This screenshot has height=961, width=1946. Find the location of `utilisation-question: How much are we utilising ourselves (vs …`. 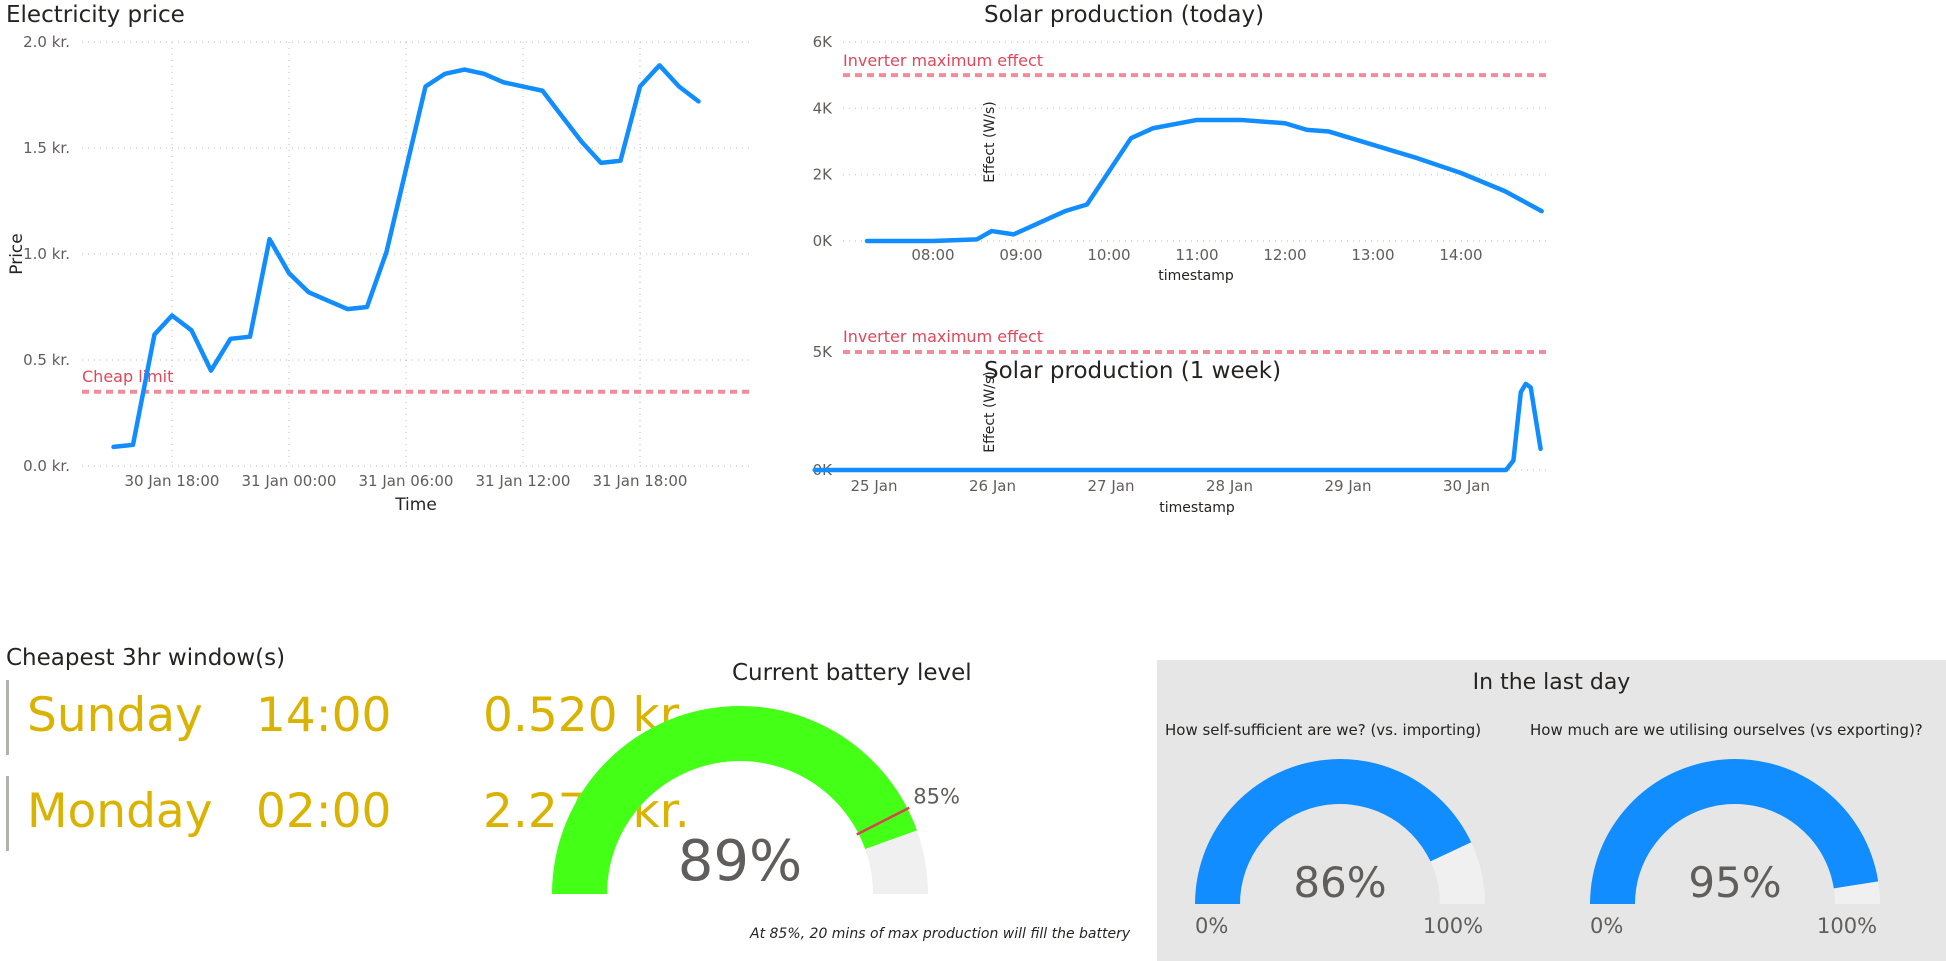

utilisation-question: How much are we utilising ourselves (vs … is located at coordinates (1726, 730).